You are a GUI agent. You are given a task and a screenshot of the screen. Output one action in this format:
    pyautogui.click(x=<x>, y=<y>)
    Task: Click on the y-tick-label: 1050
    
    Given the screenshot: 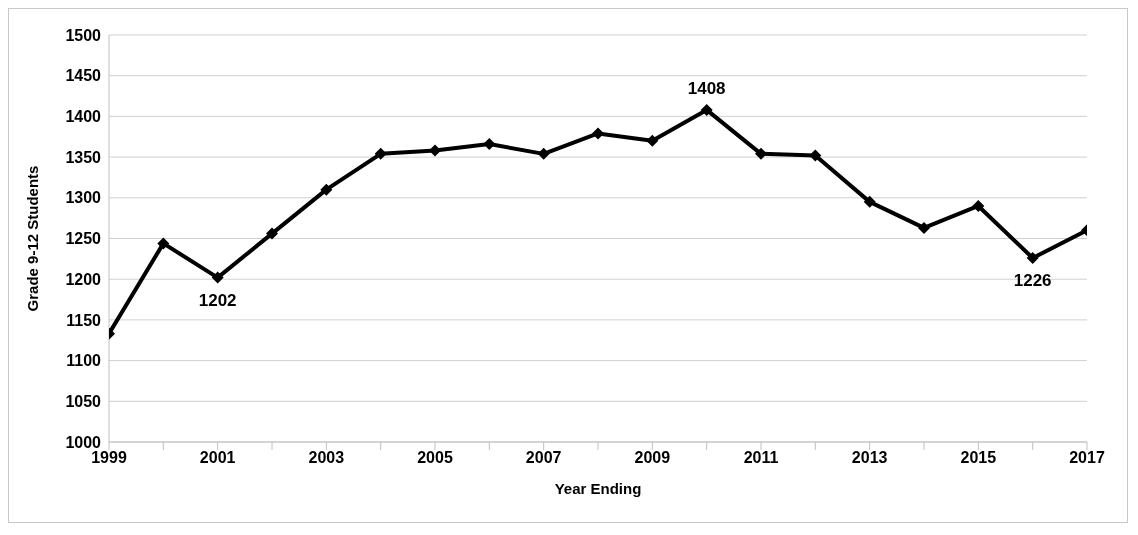 What is the action you would take?
    pyautogui.click(x=83, y=401)
    